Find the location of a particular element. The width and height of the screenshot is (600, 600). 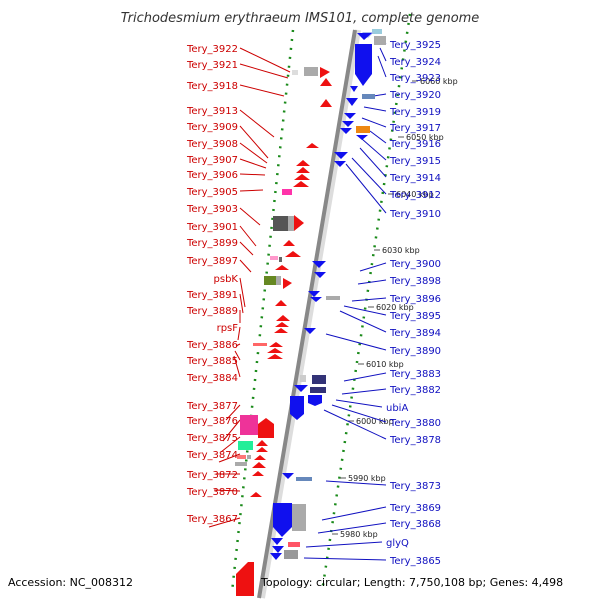

gene-label-left: Tery_3885 is located at coordinates (212, 361).